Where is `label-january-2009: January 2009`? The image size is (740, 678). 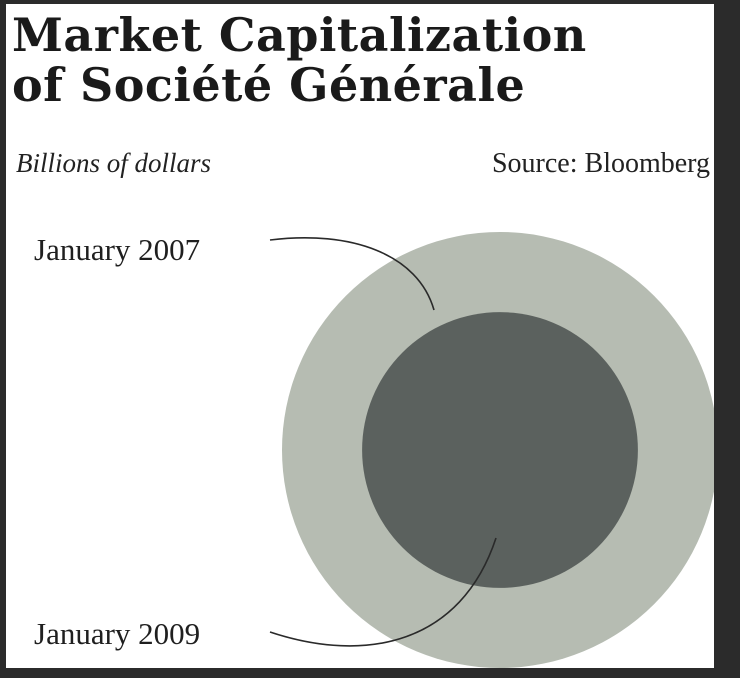
label-january-2009: January 2009 is located at coordinates (117, 633).